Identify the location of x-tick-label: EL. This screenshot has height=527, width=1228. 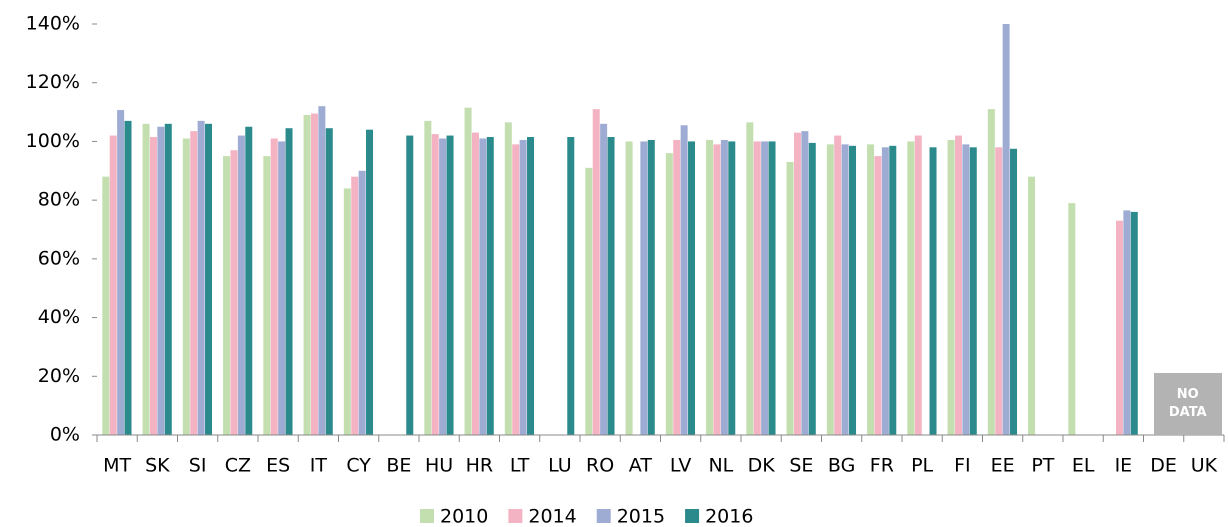
(1083, 466).